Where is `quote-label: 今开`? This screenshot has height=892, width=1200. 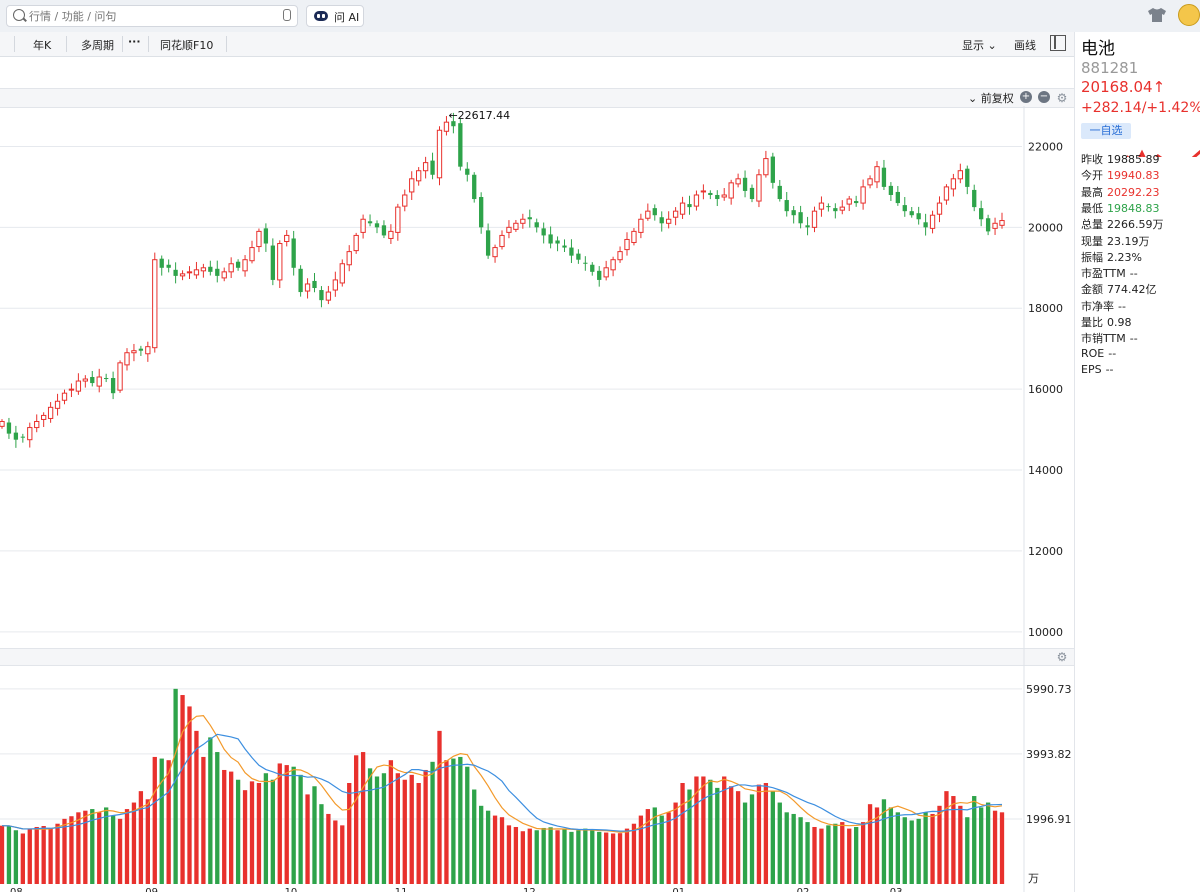 quote-label: 今开 is located at coordinates (1092, 176).